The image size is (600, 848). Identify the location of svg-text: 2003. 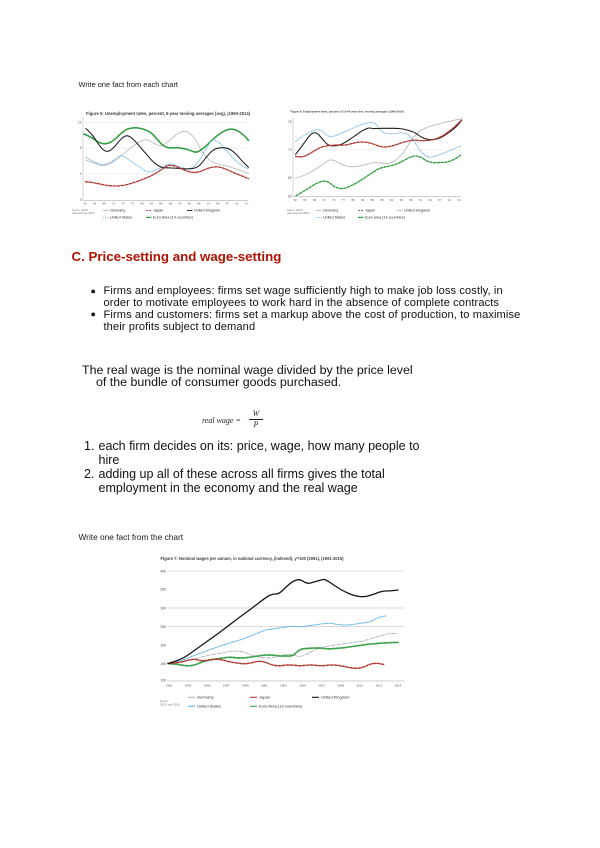
(283, 686).